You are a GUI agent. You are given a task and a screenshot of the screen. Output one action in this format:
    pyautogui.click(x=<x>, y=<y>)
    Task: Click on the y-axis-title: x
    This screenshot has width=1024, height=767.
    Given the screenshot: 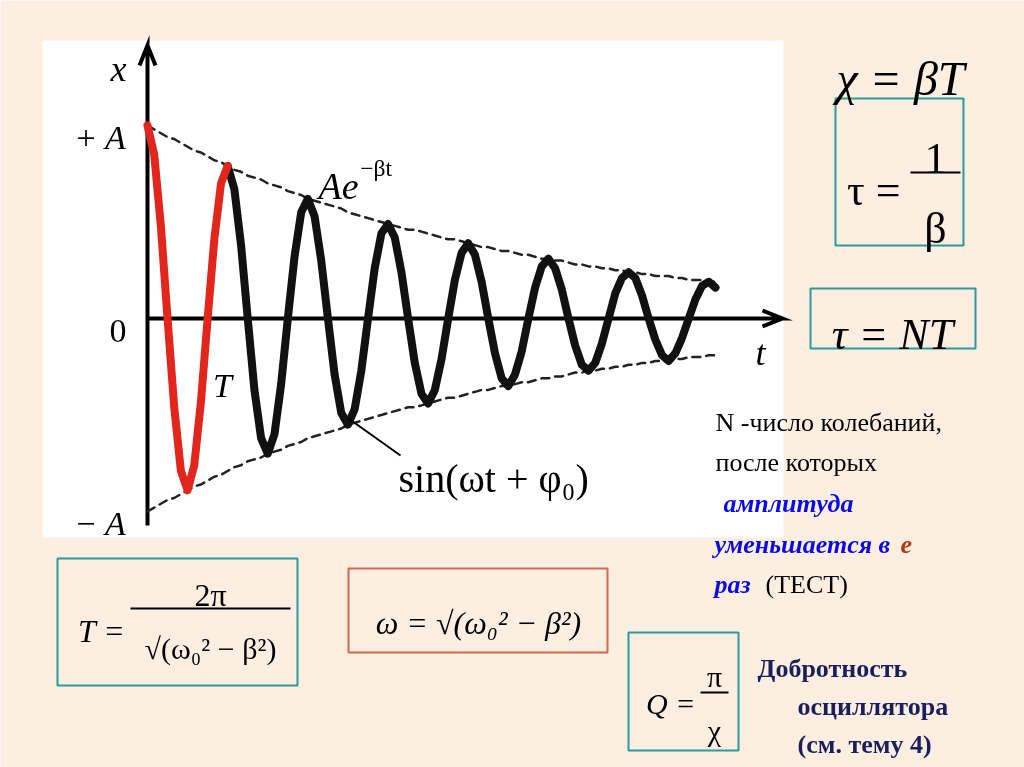 What is the action you would take?
    pyautogui.click(x=118, y=68)
    